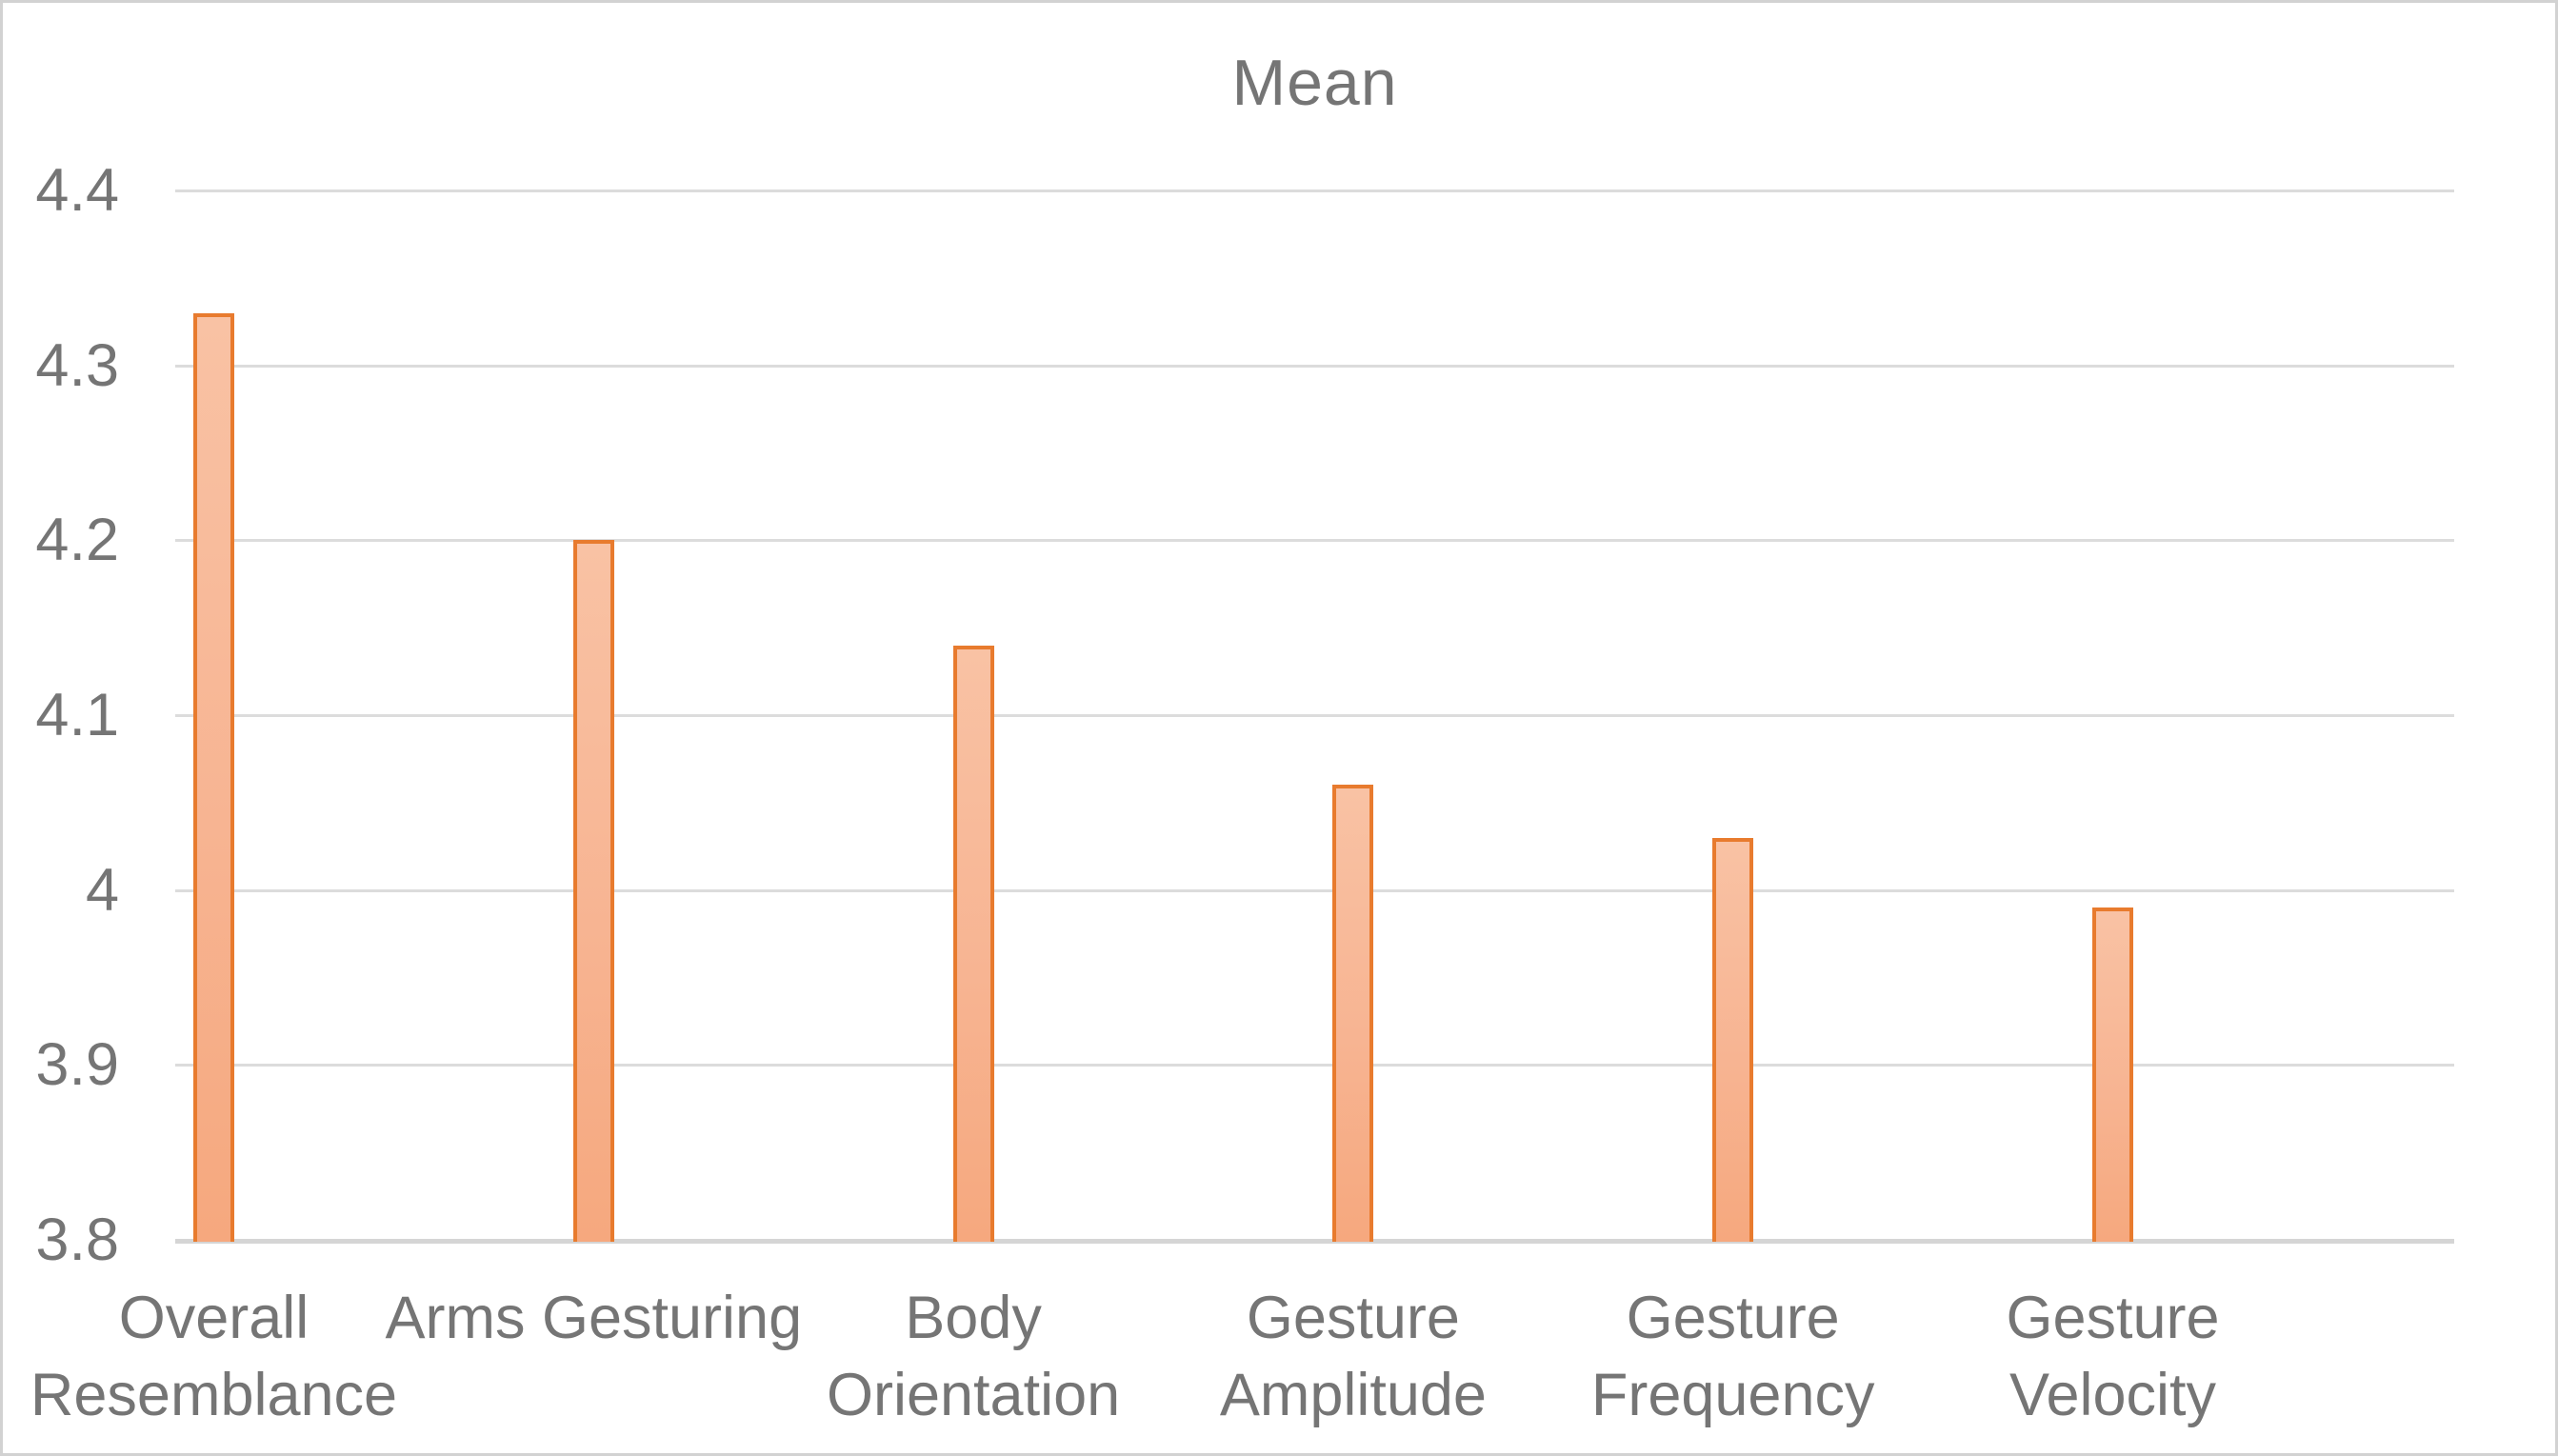 The image size is (2558, 1456). I want to click on gridline-4.4, so click(1314, 190).